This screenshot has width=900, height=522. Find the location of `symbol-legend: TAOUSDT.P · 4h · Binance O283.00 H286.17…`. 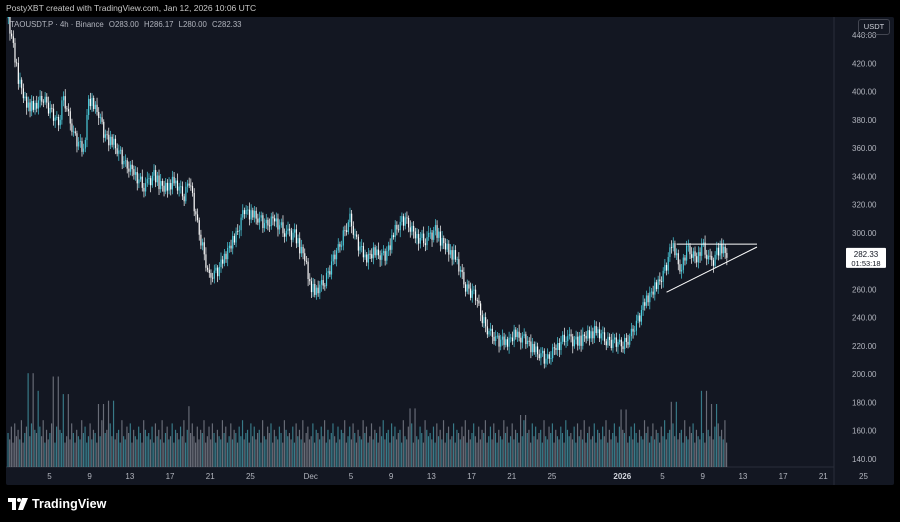

symbol-legend: TAOUSDT.P · 4h · Binance O283.00 H286.17… is located at coordinates (127, 24).